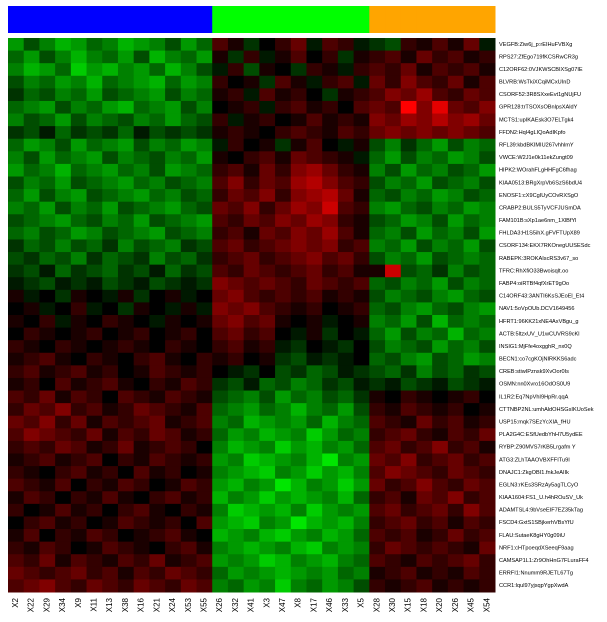 The width and height of the screenshot is (607, 622). What do you see at coordinates (188, 604) in the screenshot?
I see `column-label: X53` at bounding box center [188, 604].